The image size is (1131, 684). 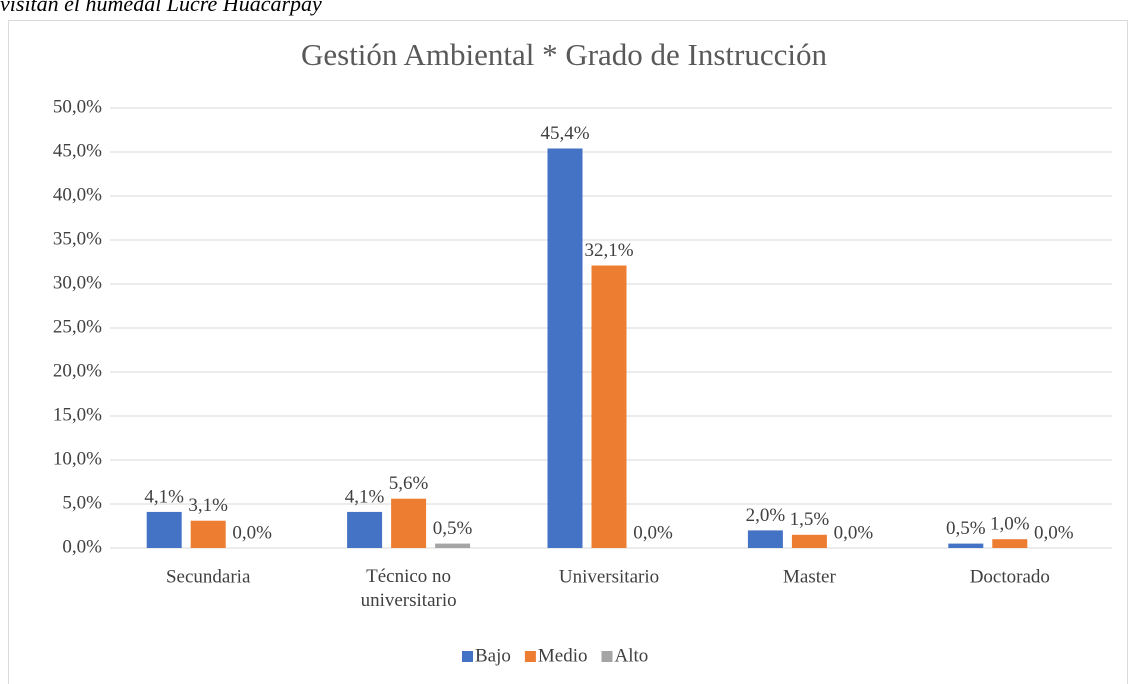 I want to click on x-tick-label: Master, so click(x=809, y=576).